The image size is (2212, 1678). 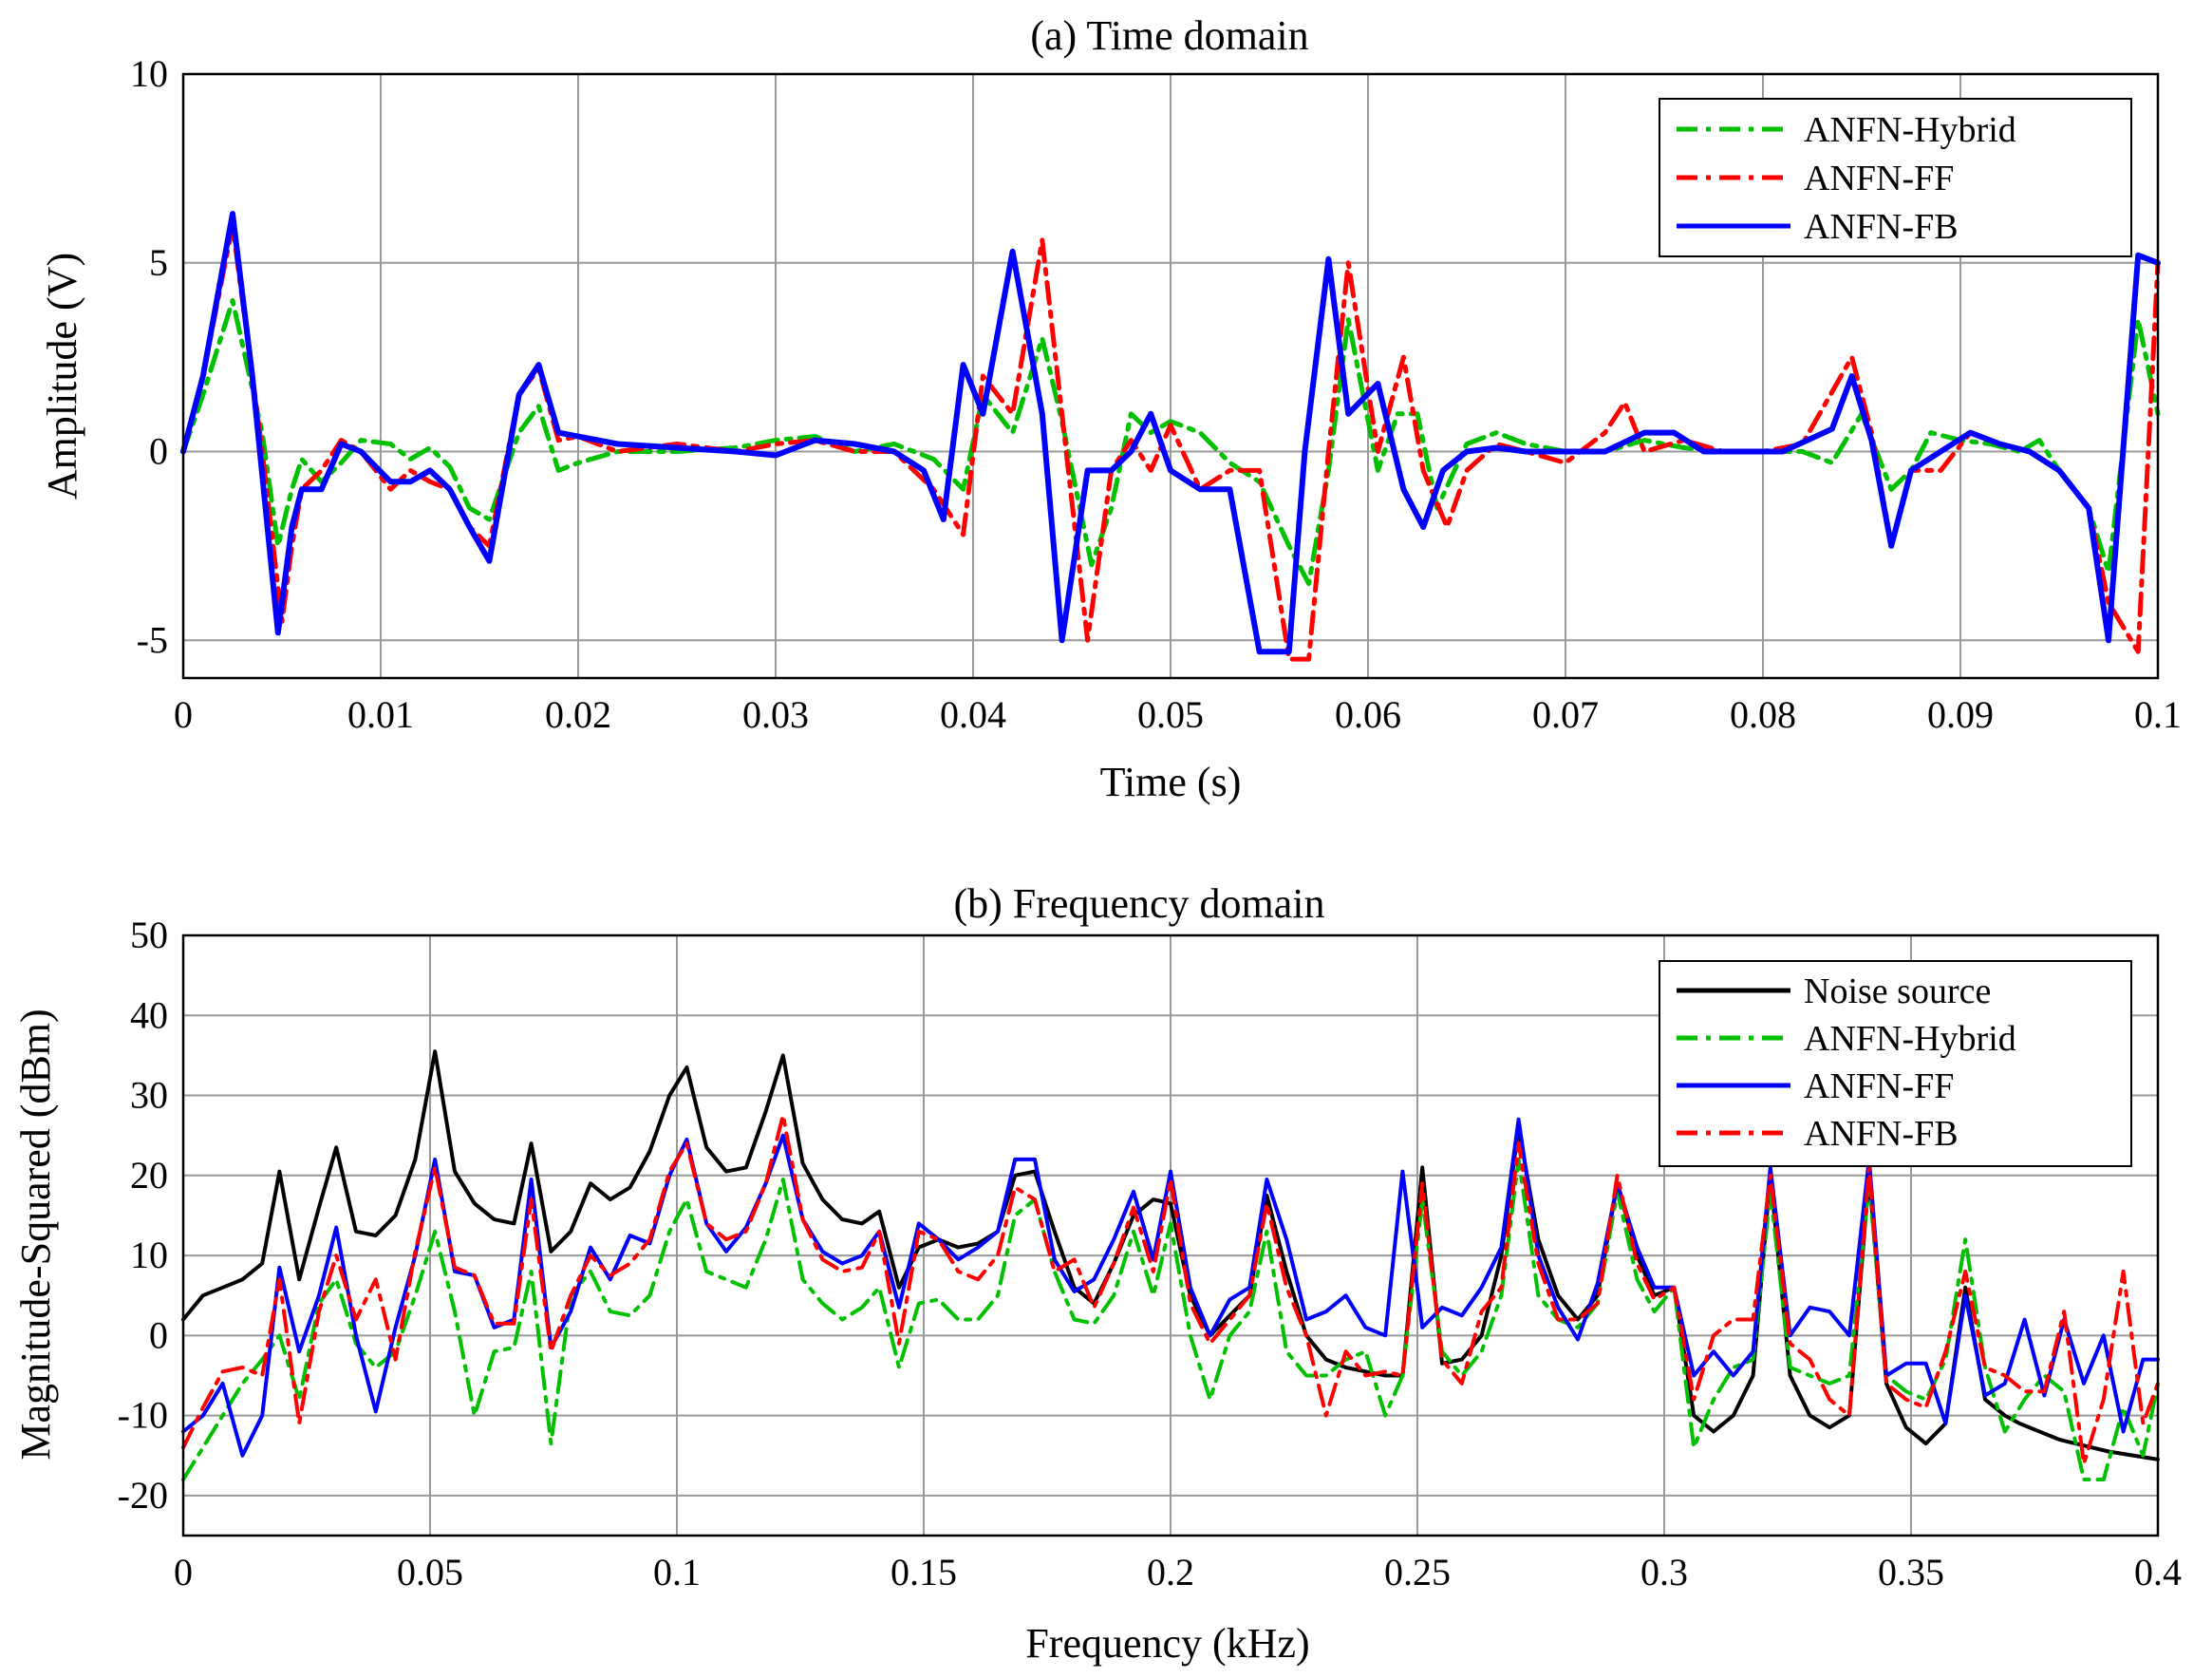 What do you see at coordinates (578, 714) in the screenshot?
I see `x-tick-label: 0.02` at bounding box center [578, 714].